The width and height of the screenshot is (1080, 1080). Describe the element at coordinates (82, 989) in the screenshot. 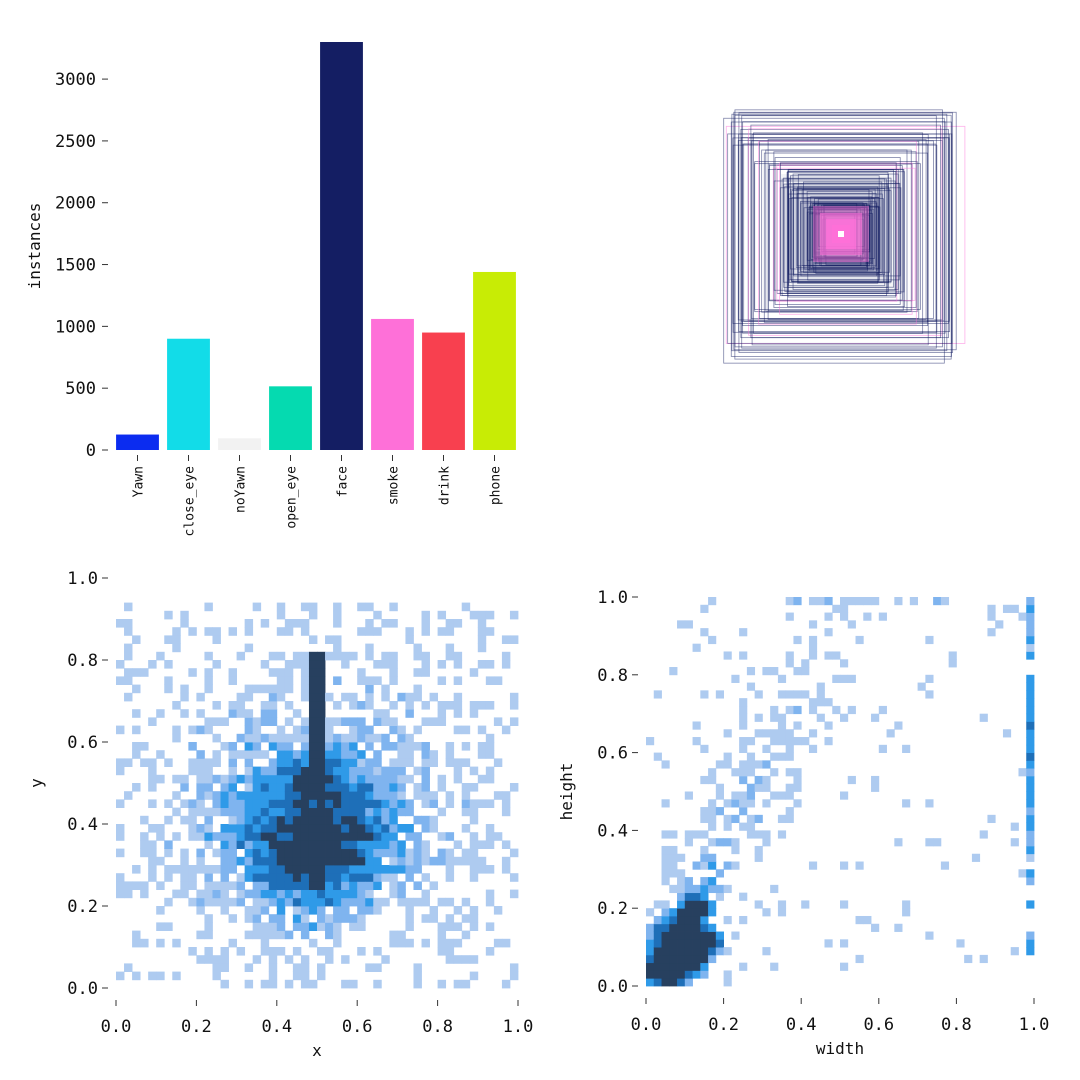

I see `xy-chart-ytick-label: 0.0` at that location.